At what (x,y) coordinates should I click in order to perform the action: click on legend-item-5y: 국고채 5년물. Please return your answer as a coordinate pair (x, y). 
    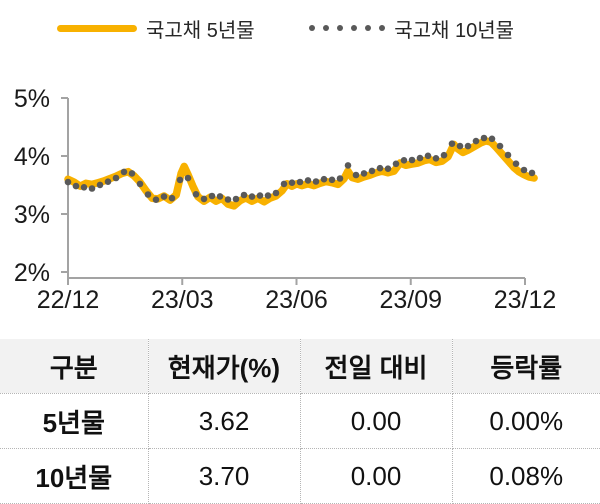
    Looking at the image, I should click on (156, 28).